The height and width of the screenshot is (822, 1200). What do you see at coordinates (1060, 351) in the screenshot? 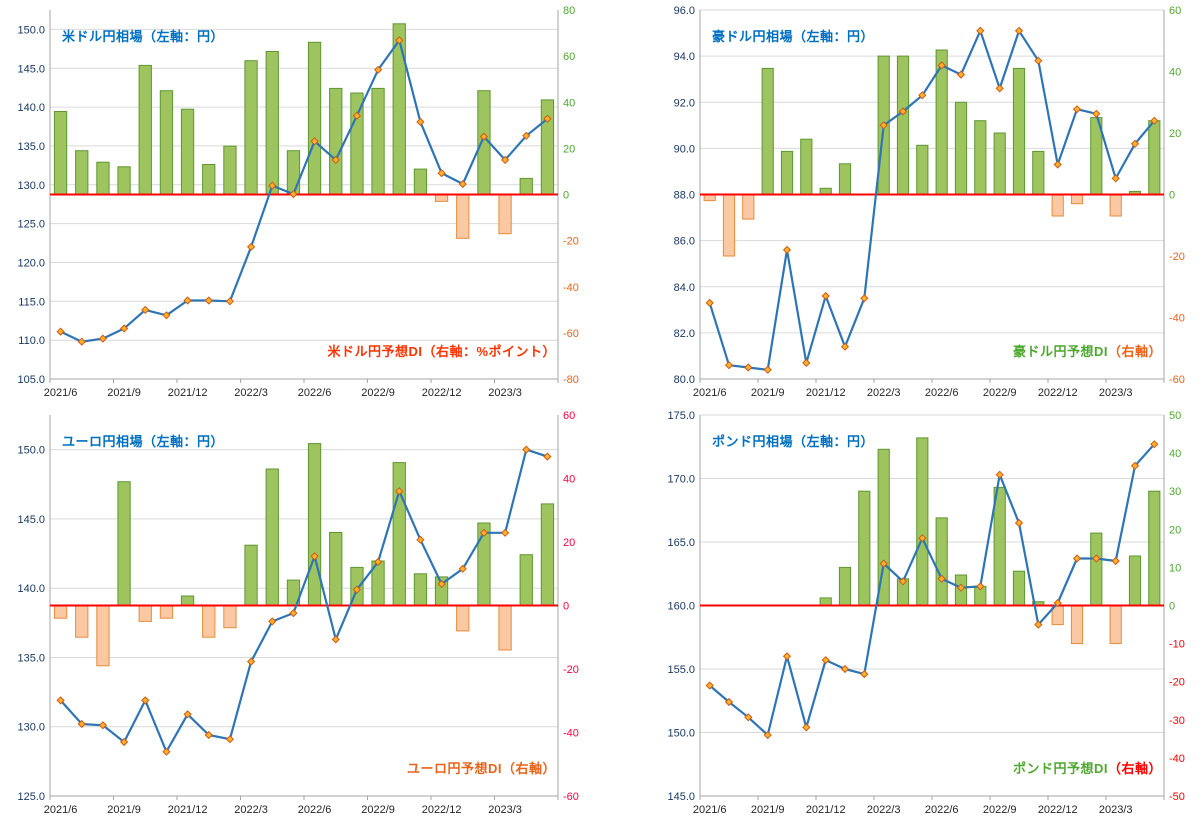
I see `di-label-part: 豪ドル円予想DI` at bounding box center [1060, 351].